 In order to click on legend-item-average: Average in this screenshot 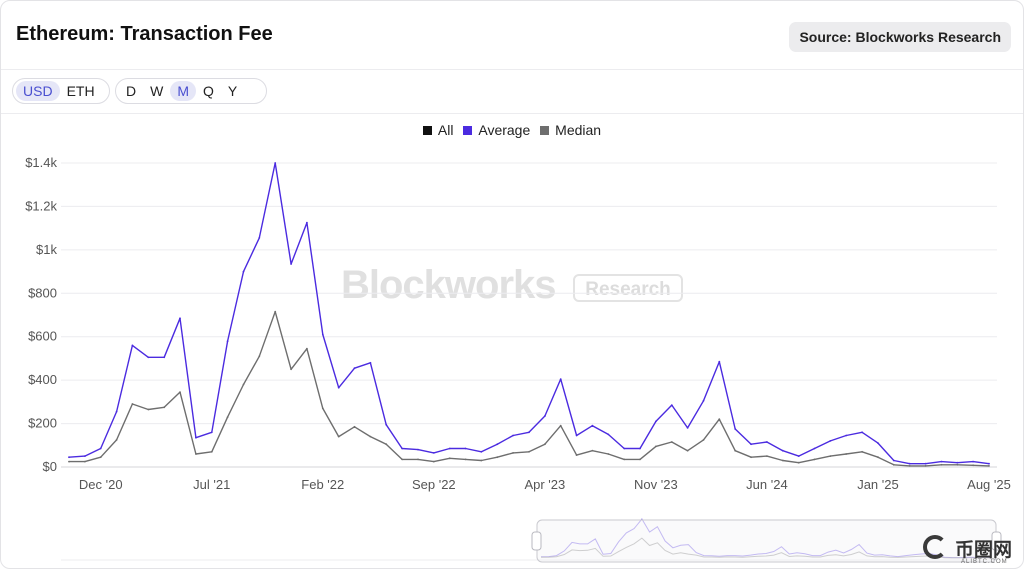, I will do `click(496, 130)`.